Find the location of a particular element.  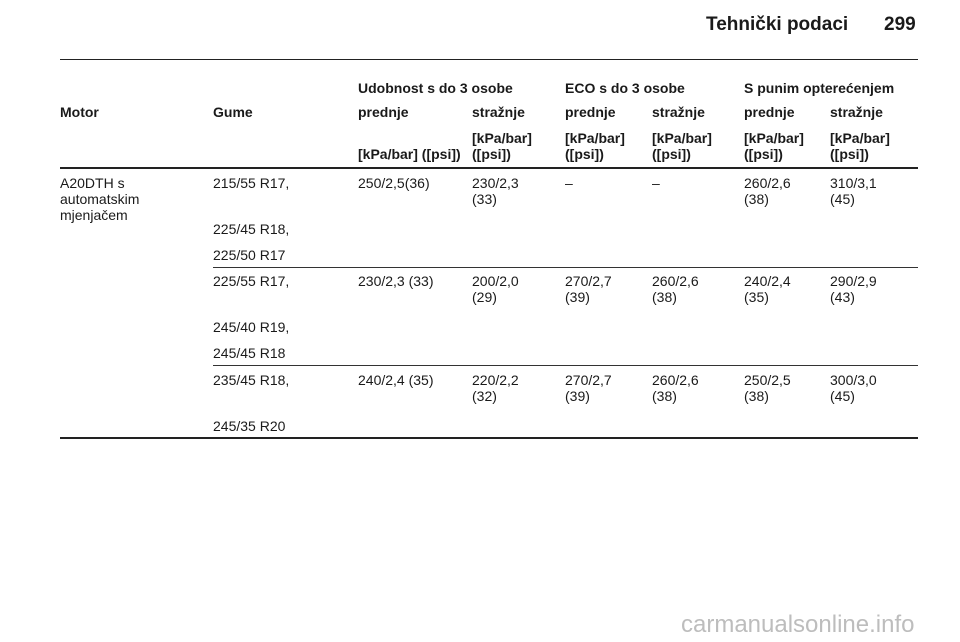

tire-size: 225/45 R18, is located at coordinates (251, 229).